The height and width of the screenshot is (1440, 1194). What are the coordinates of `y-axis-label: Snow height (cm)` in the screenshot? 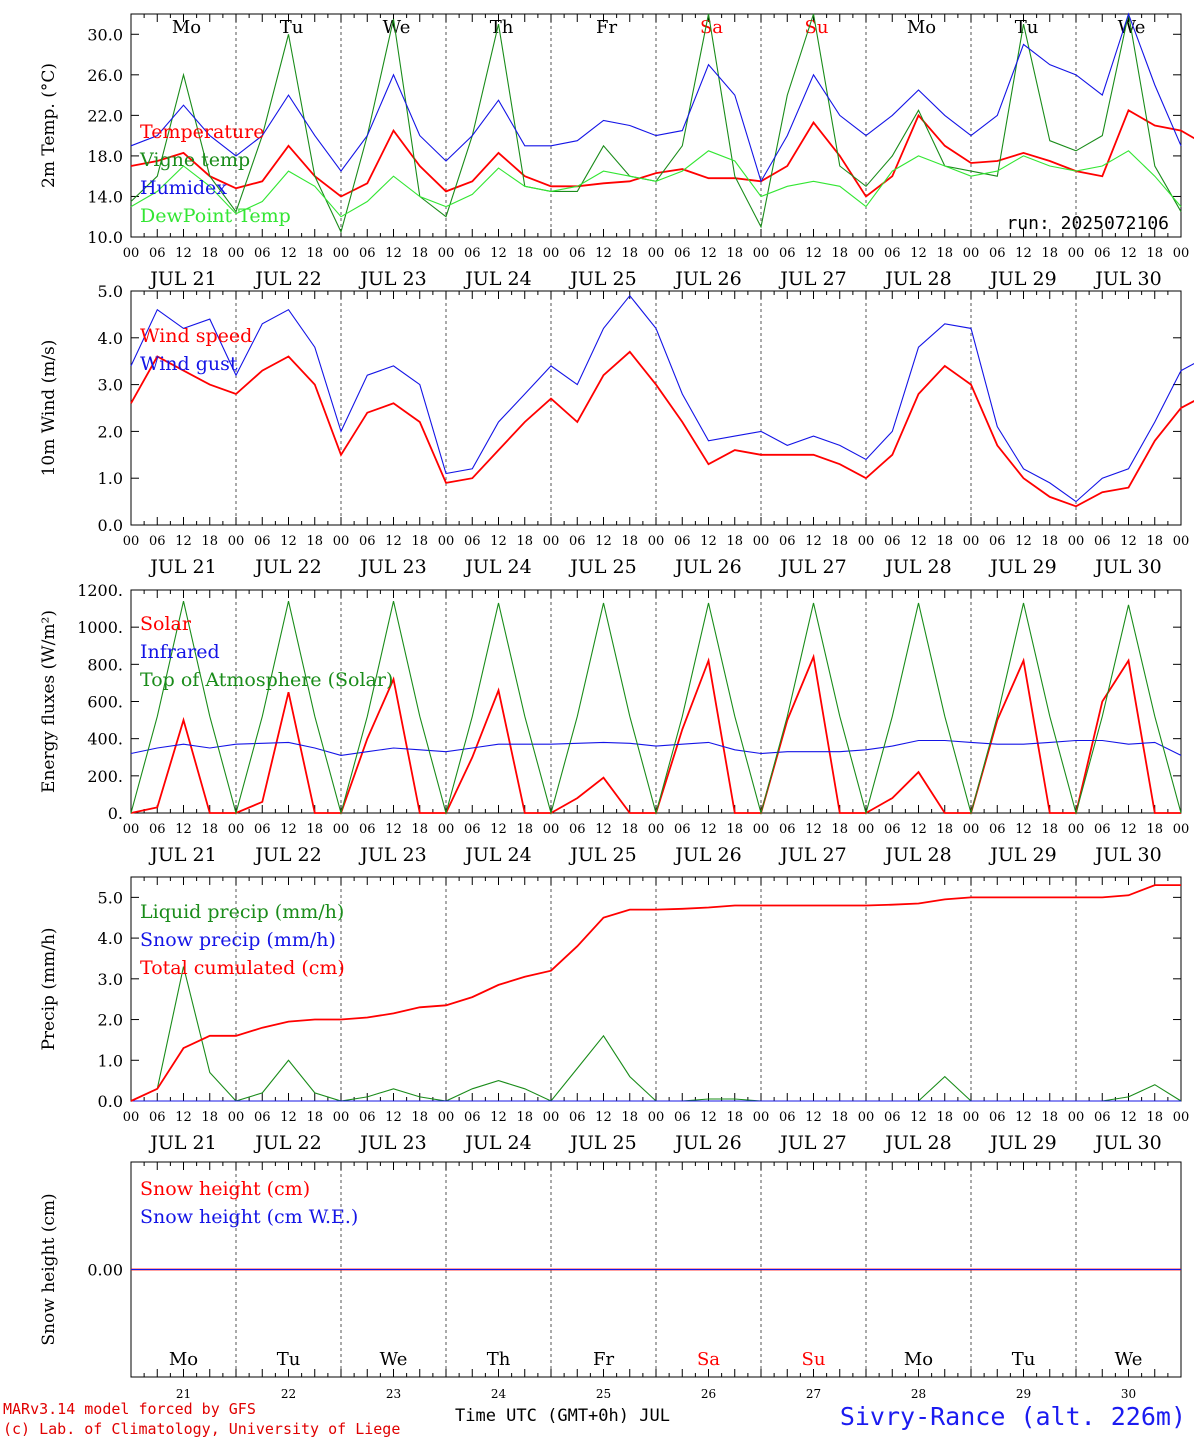 It's located at (49, 1269).